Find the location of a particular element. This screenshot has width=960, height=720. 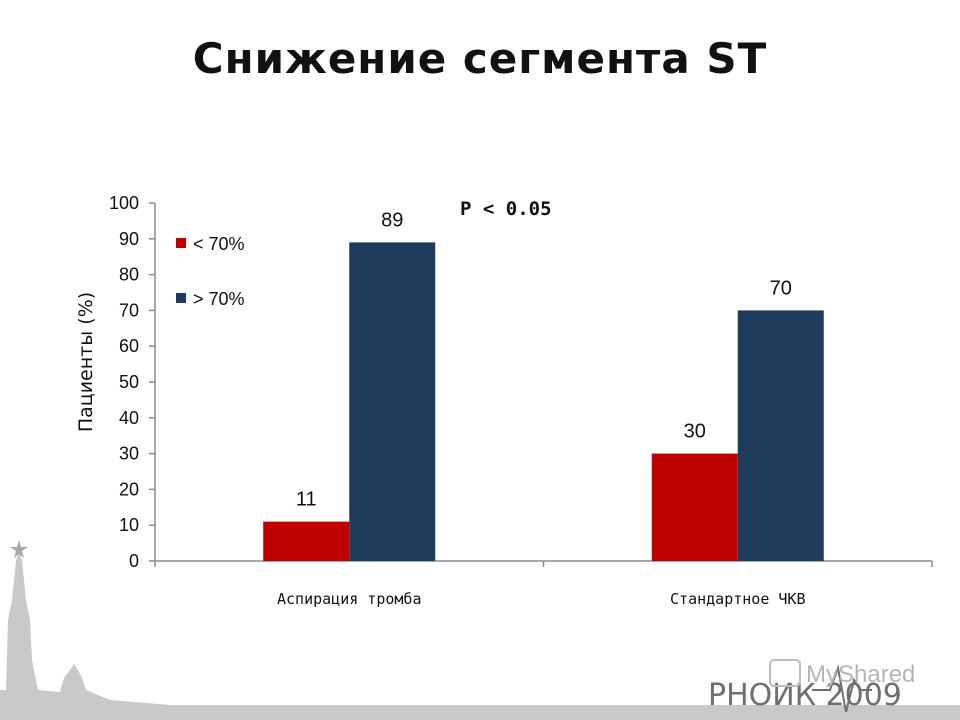

p-value-annotation: P < 0.05 is located at coordinates (506, 209).